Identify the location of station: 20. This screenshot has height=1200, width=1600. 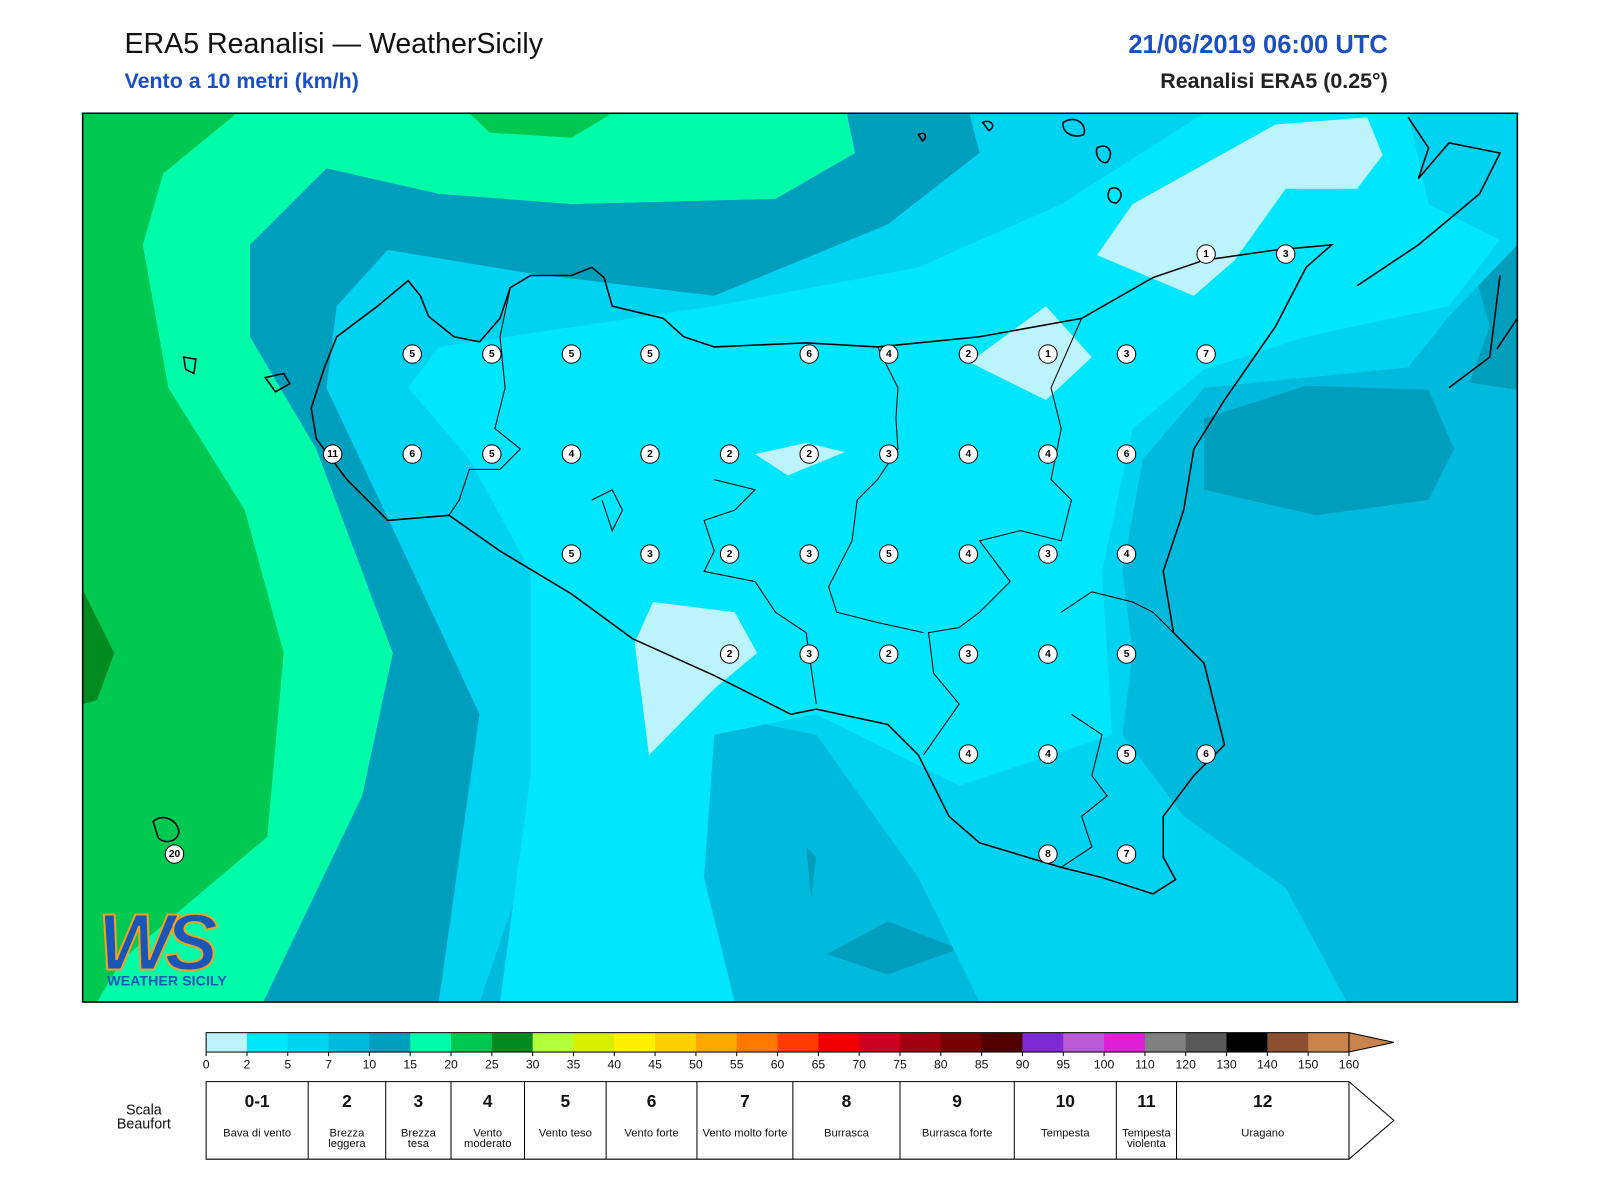
(174, 854).